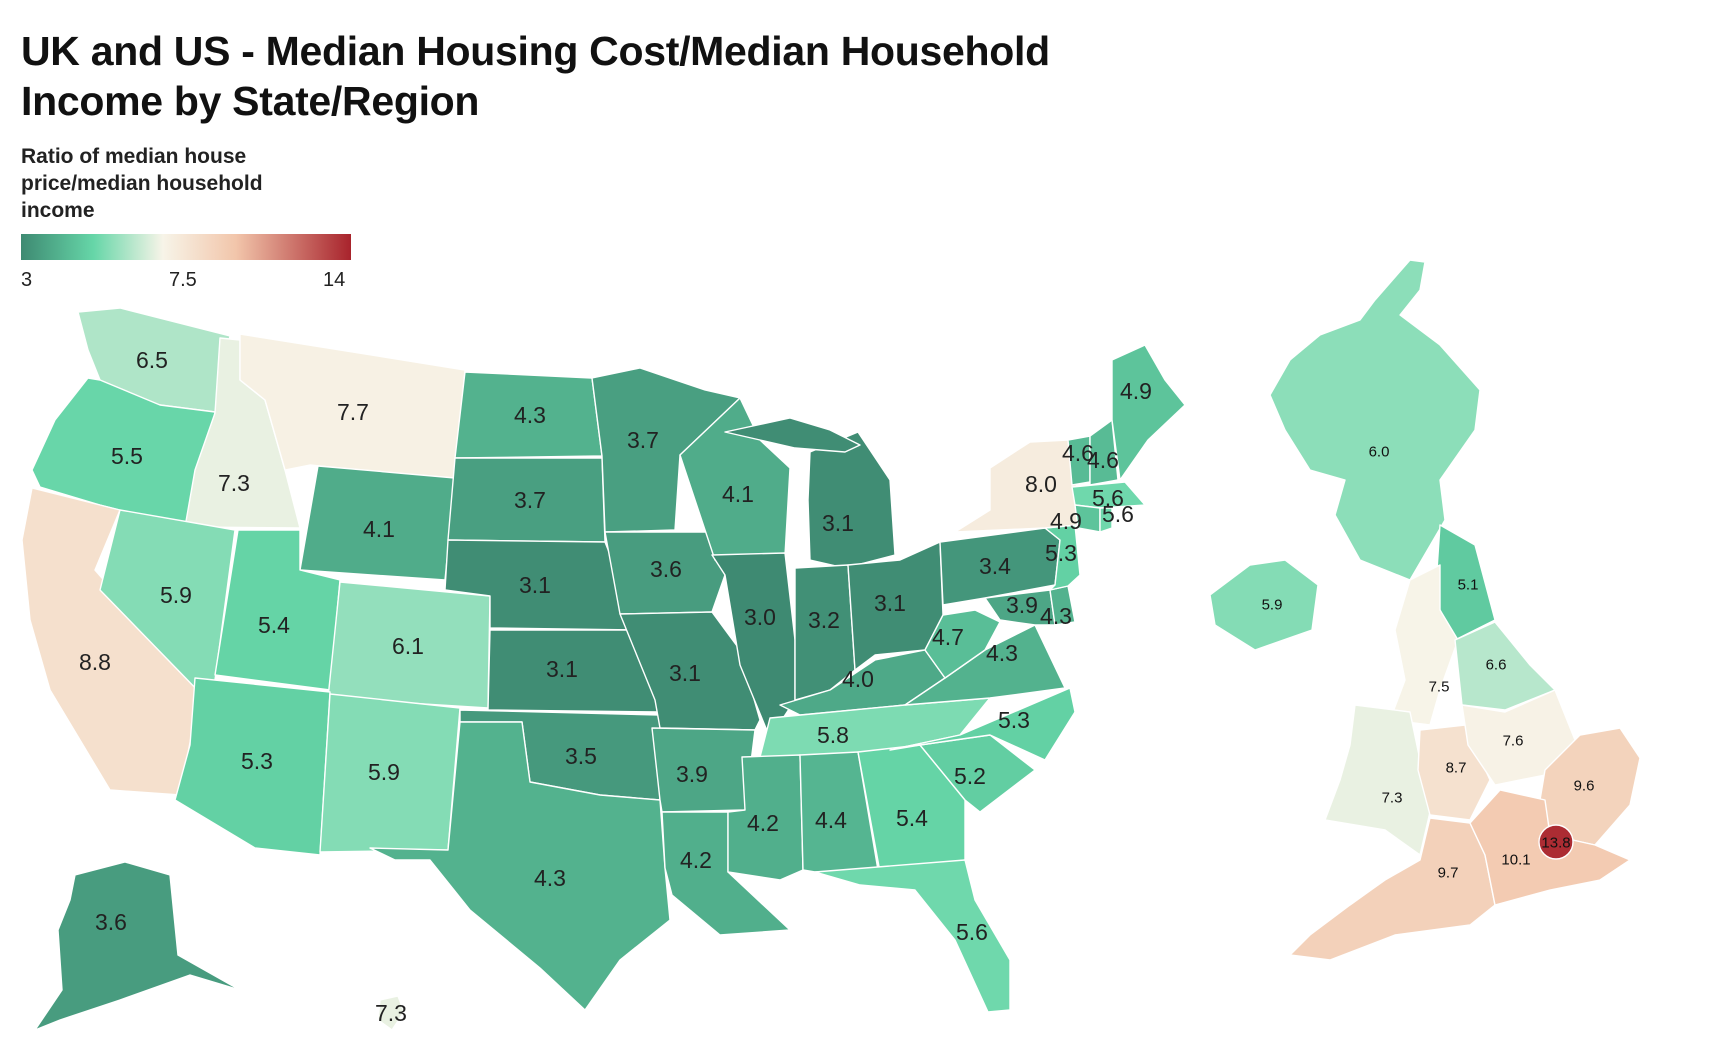 The width and height of the screenshot is (1712, 1046). What do you see at coordinates (1078, 453) in the screenshot?
I see `value-label-vt: 4.6` at bounding box center [1078, 453].